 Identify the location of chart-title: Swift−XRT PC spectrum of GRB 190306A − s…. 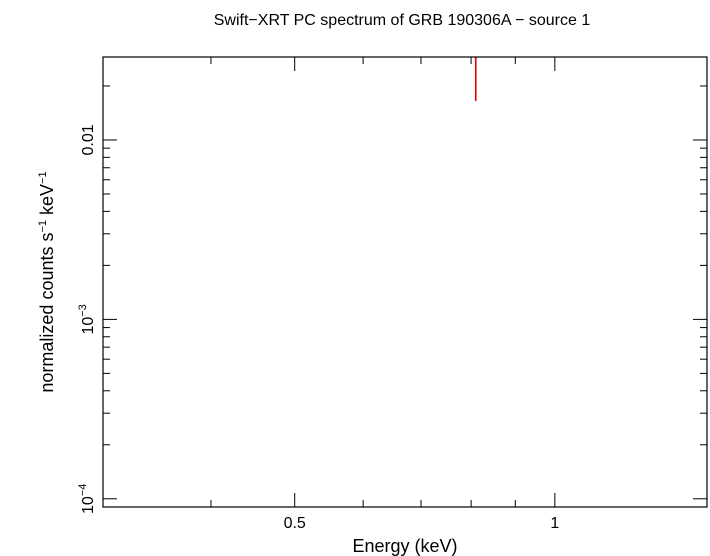
(402, 20).